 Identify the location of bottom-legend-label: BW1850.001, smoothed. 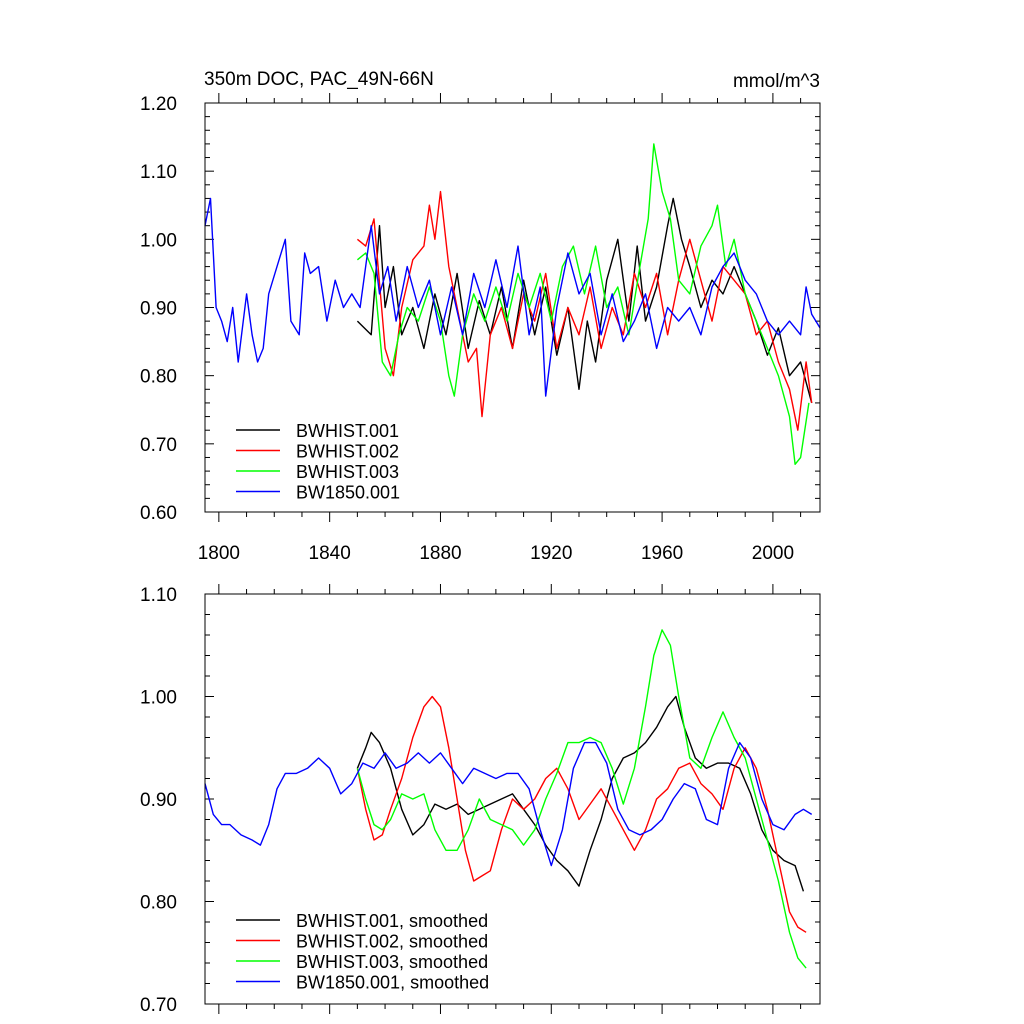
(392, 983).